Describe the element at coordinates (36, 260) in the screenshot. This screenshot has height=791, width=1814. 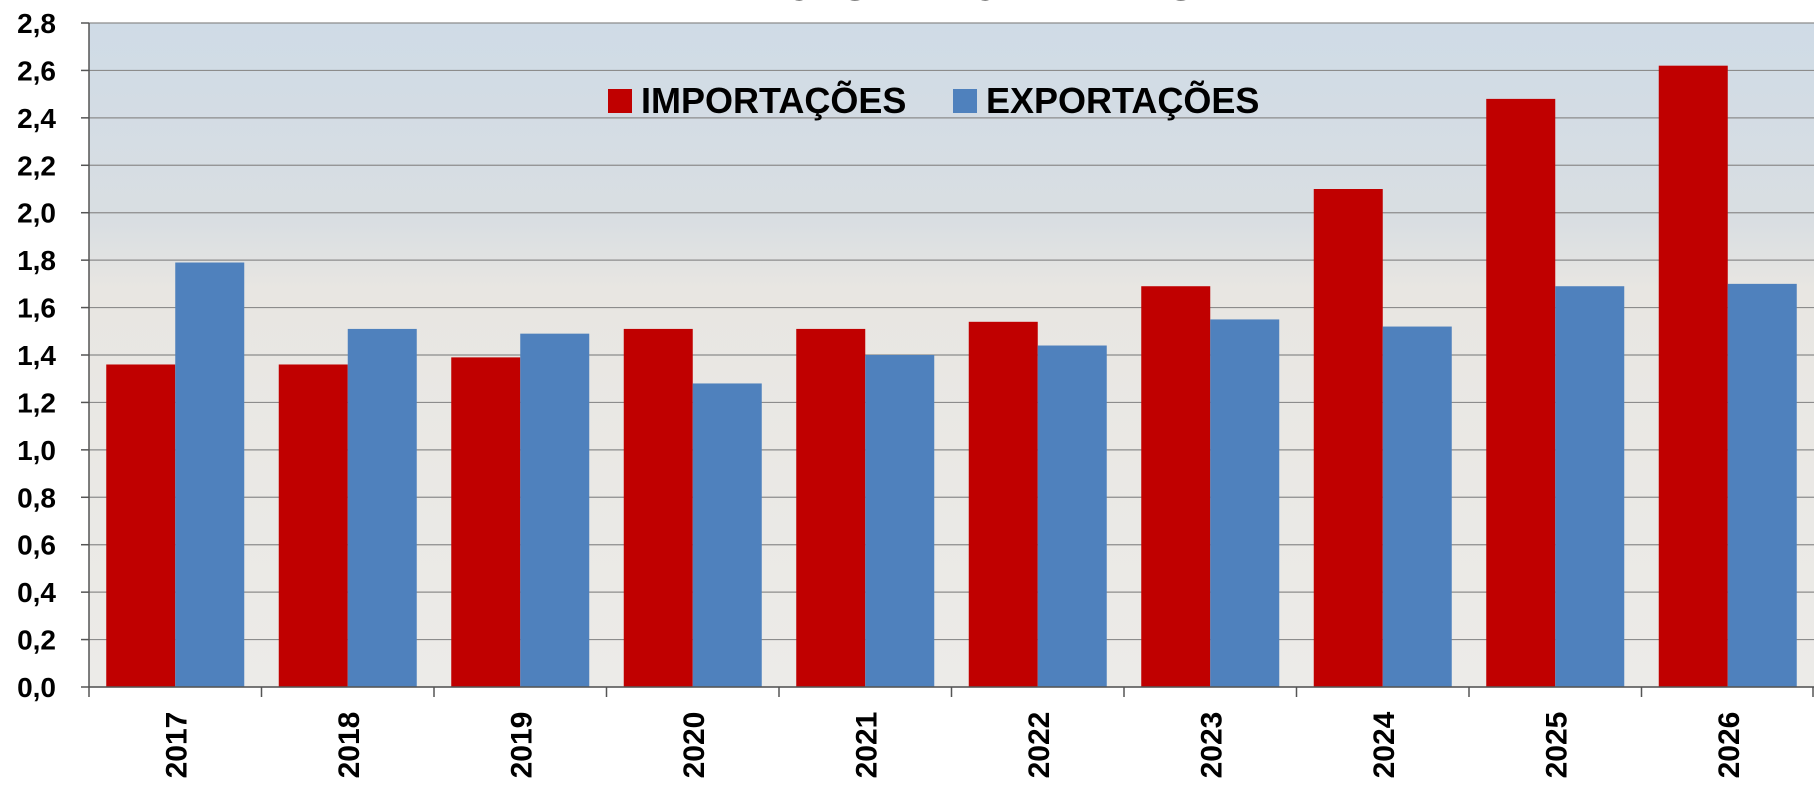
I see `y-tick-label: 1,8` at that location.